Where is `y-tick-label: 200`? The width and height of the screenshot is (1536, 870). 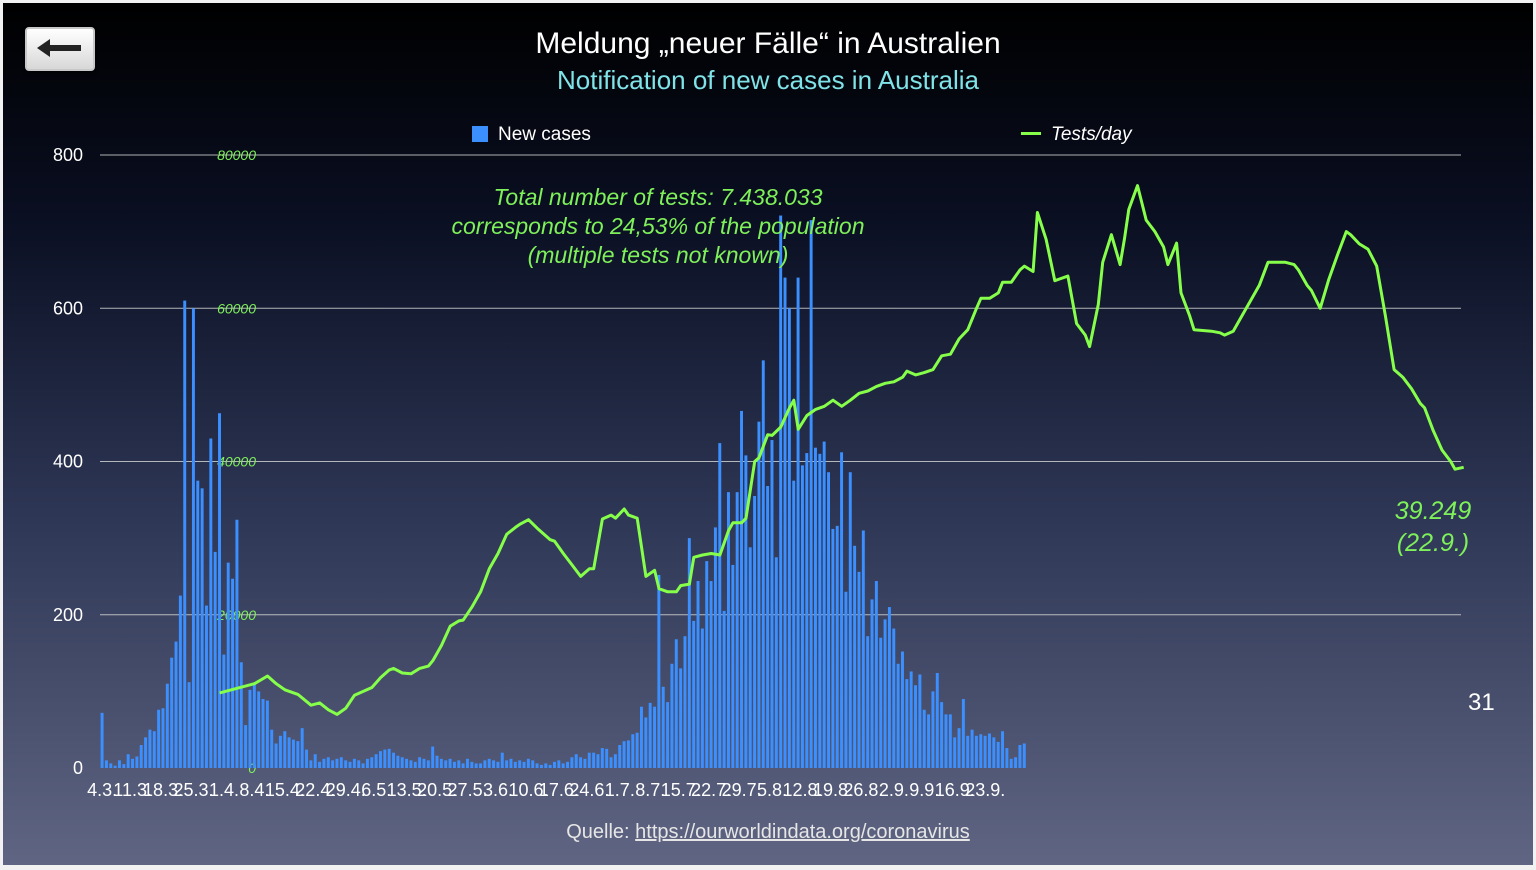 y-tick-label: 200 is located at coordinates (68, 615).